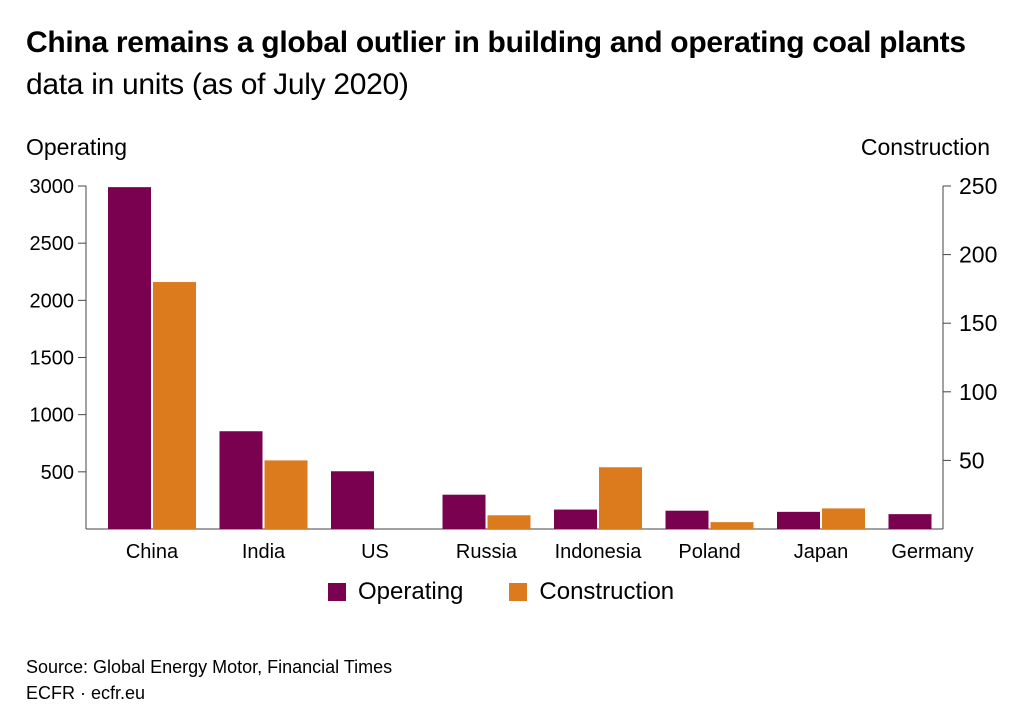  Describe the element at coordinates (978, 392) in the screenshot. I see `right-tick-label: 100` at that location.